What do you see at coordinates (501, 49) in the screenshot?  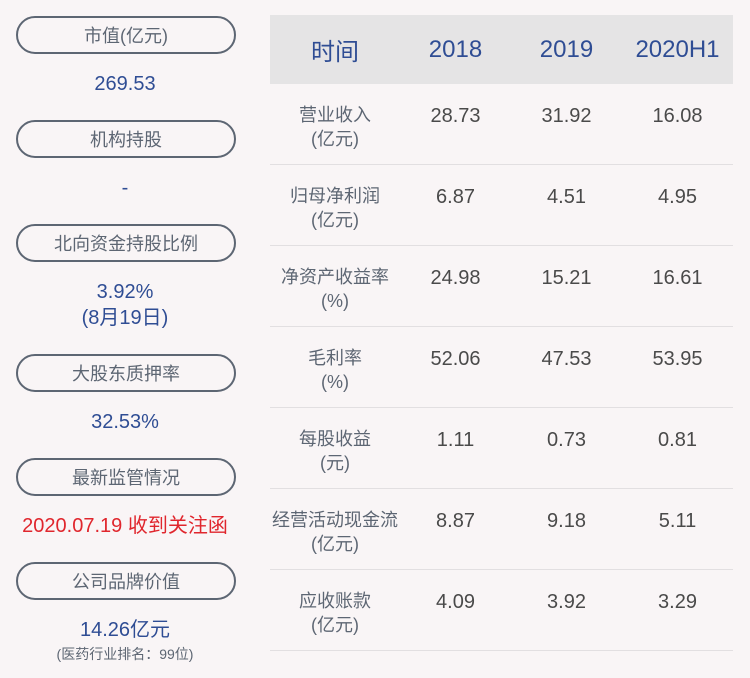 I see `table-header: 时间 2018 2019 2020H1` at bounding box center [501, 49].